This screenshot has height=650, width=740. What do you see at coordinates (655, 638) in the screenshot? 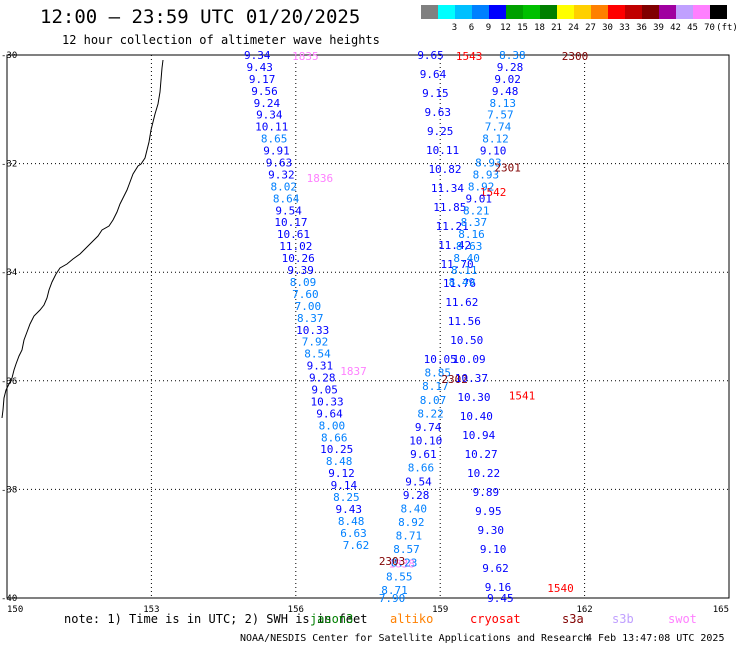
I see `footer-timestamp: 4 Feb 13:47:08 UTC 2025` at bounding box center [655, 638].